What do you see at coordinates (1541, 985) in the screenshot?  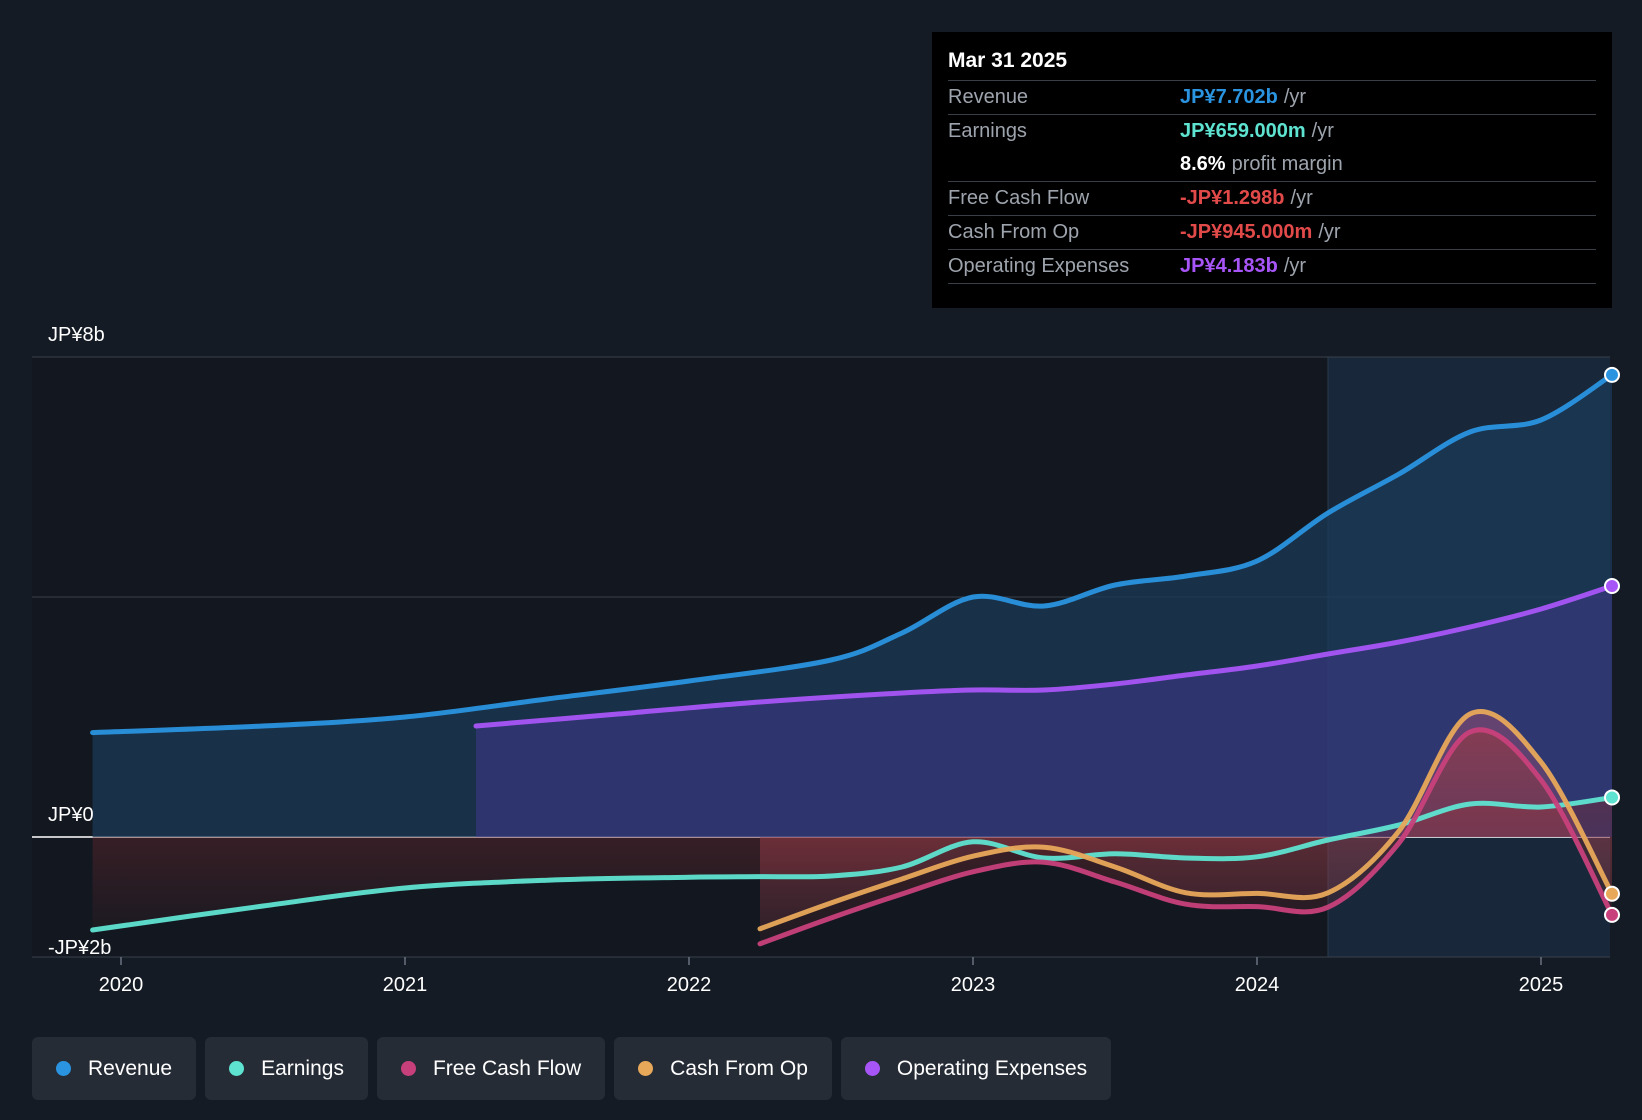 I see `x-tick-label: 2025` at bounding box center [1541, 985].